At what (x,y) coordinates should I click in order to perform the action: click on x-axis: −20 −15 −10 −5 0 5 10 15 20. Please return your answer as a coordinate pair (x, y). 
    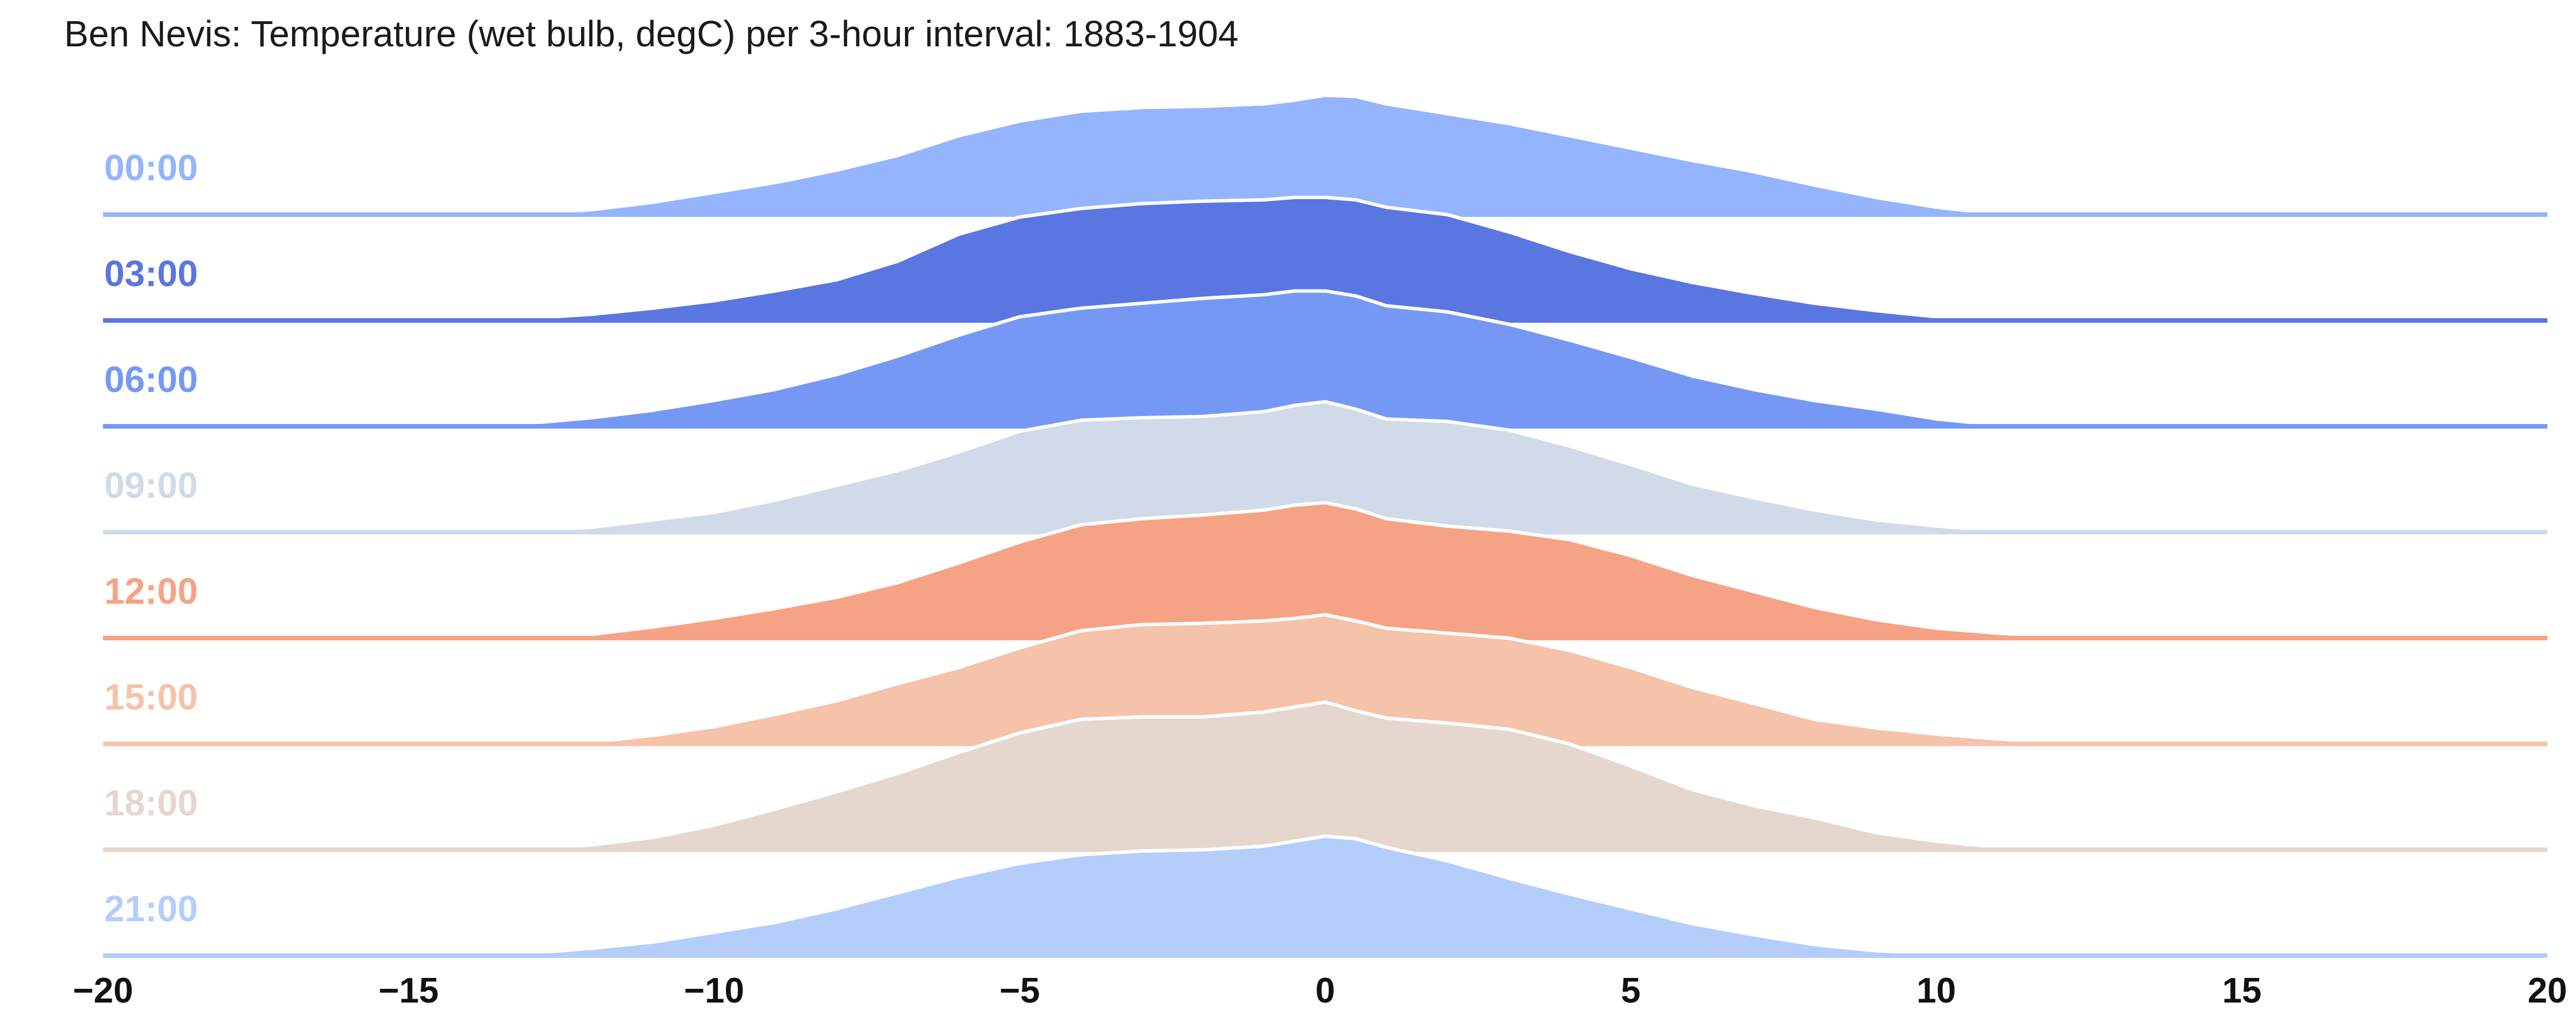
    Looking at the image, I should click on (1320, 991).